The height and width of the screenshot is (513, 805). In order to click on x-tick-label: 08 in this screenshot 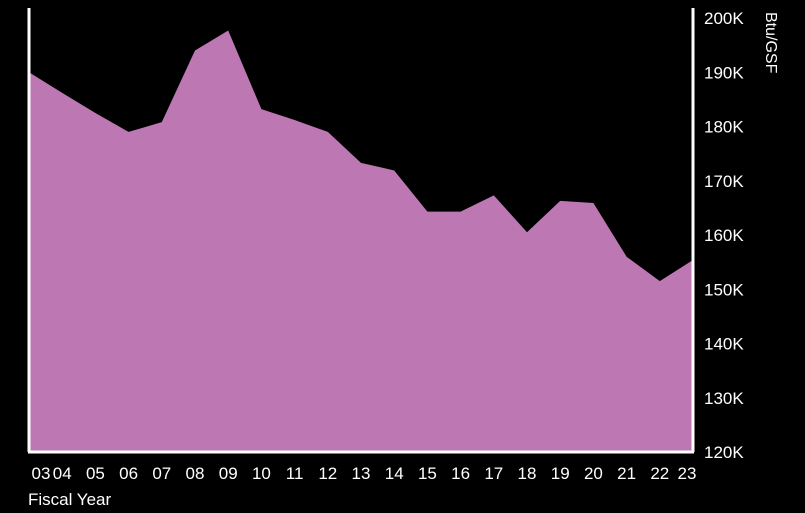, I will do `click(195, 473)`.